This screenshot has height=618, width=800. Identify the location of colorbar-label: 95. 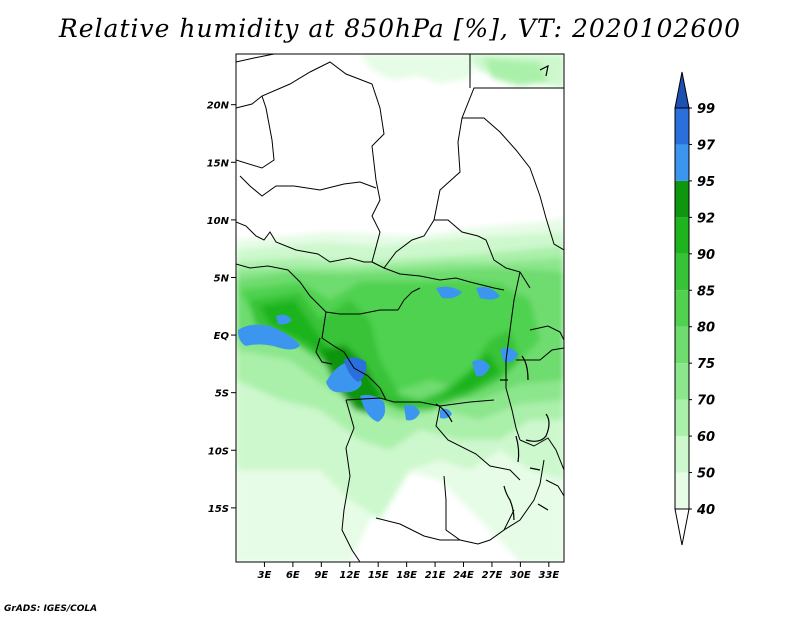
(706, 182).